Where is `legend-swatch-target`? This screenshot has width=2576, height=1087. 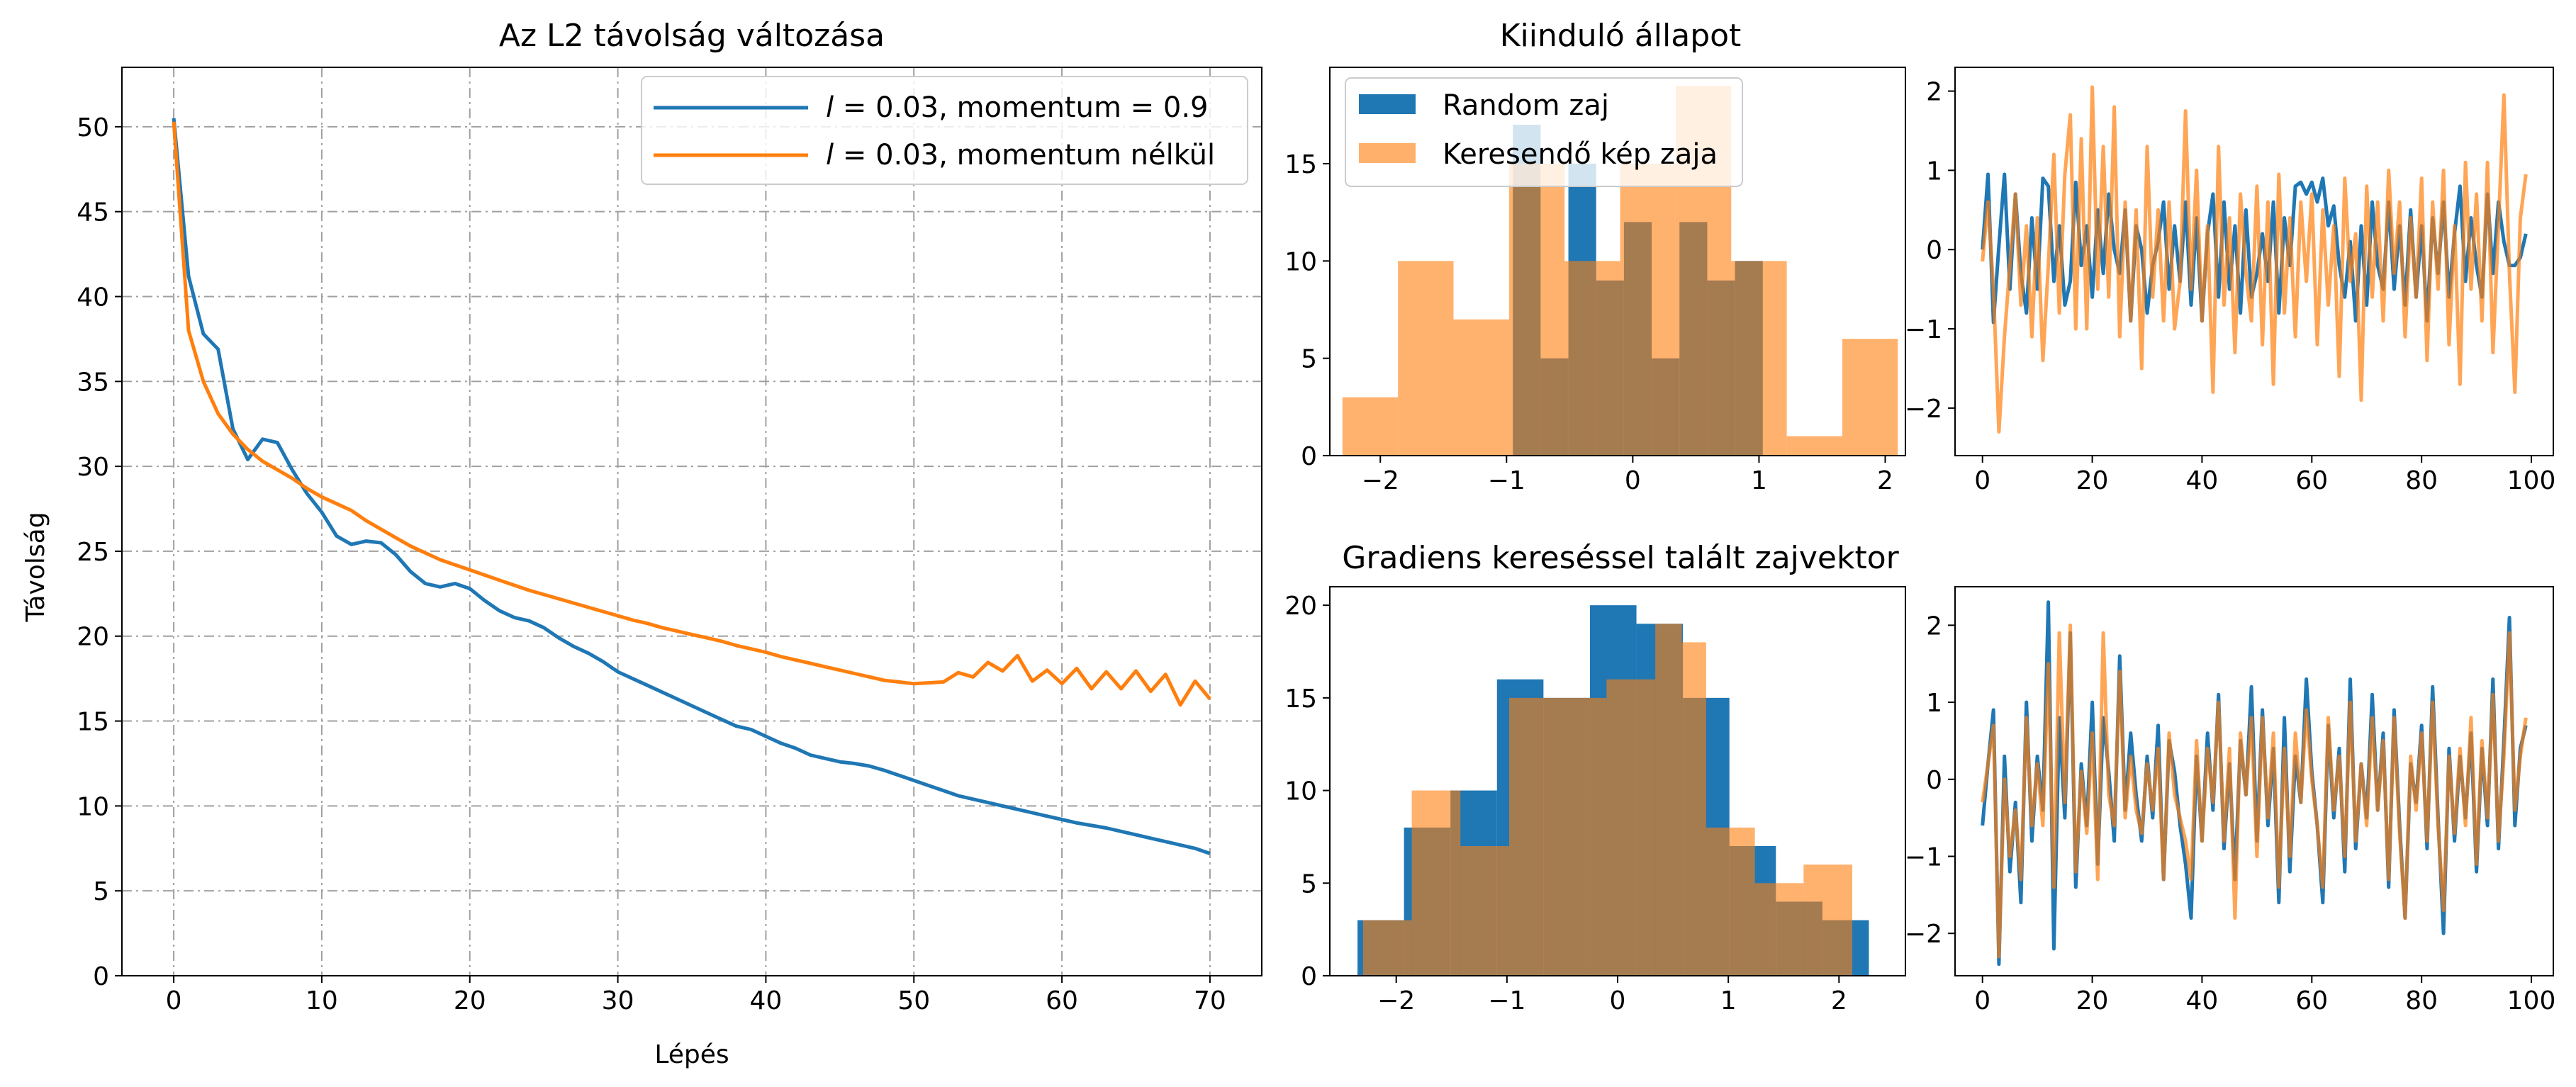 legend-swatch-target is located at coordinates (1387, 153).